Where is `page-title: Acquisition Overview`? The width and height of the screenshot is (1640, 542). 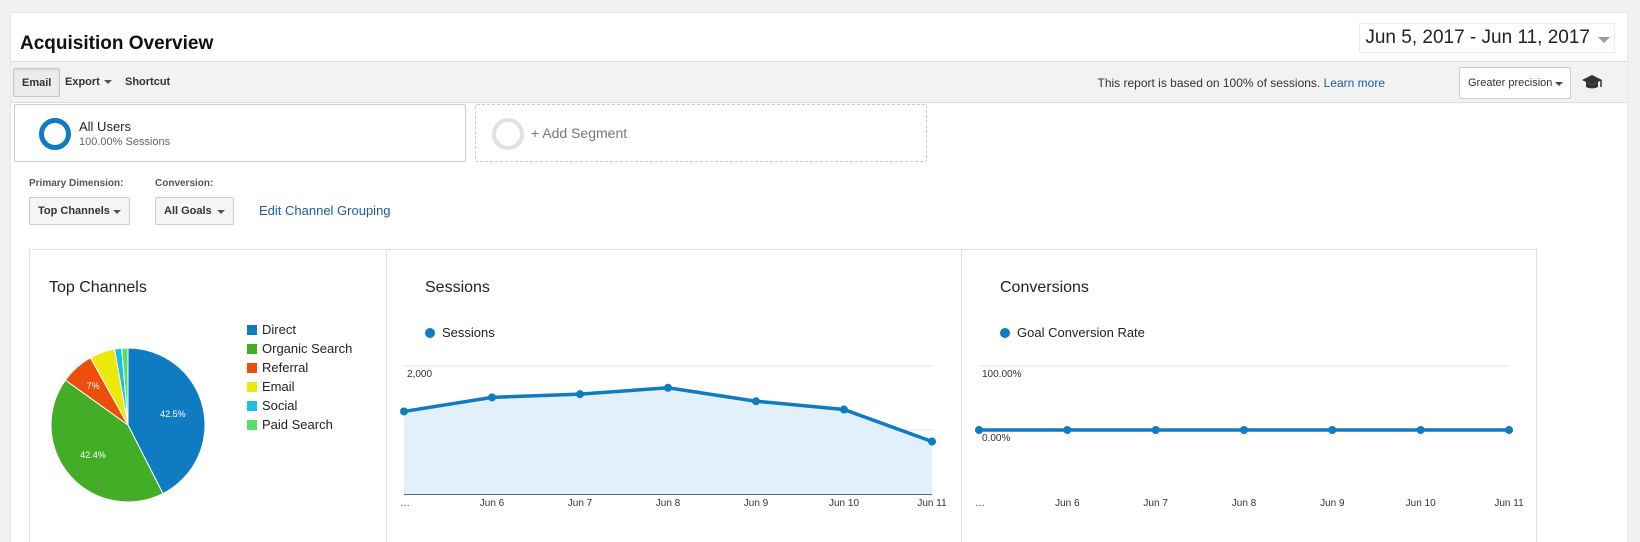 page-title: Acquisition Overview is located at coordinates (117, 43).